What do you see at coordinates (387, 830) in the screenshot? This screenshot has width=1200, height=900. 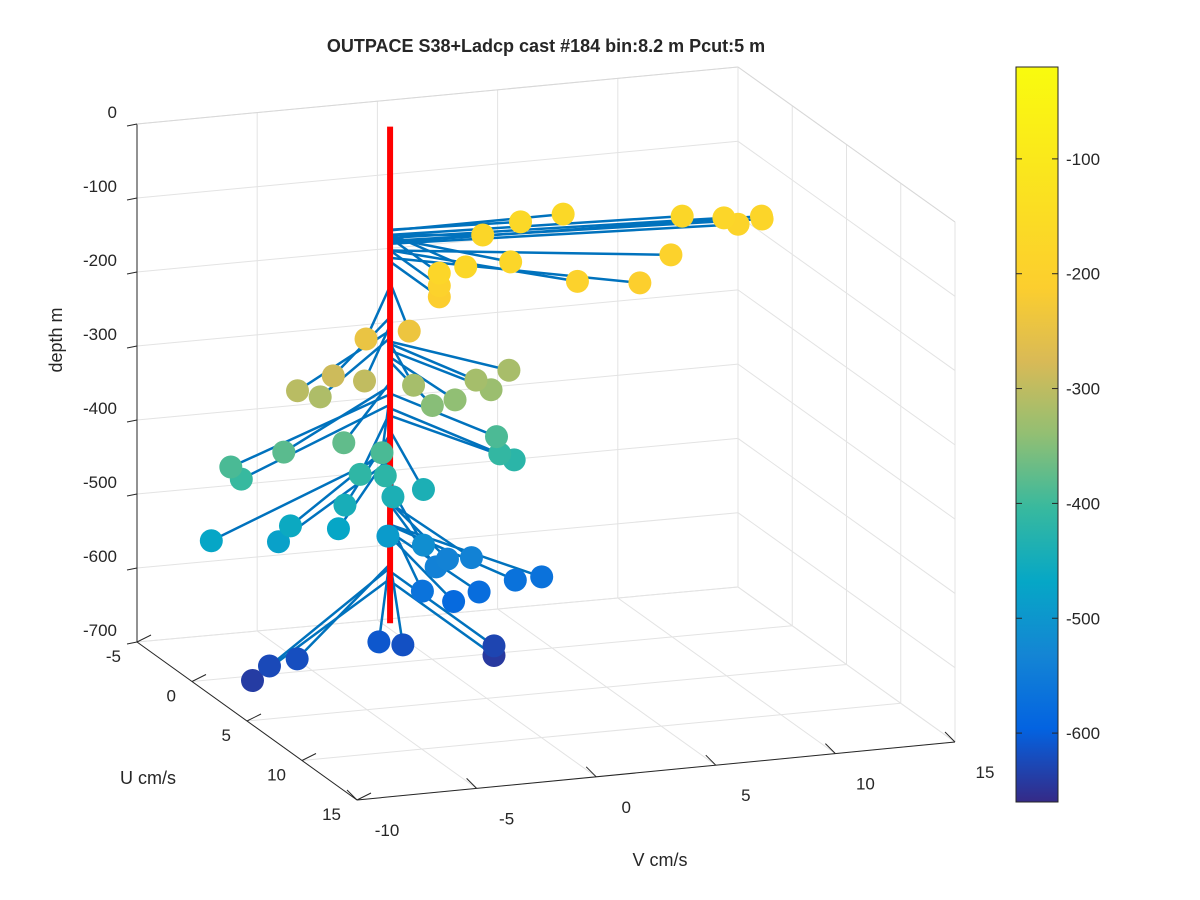 I see `v-tick-label: -10` at bounding box center [387, 830].